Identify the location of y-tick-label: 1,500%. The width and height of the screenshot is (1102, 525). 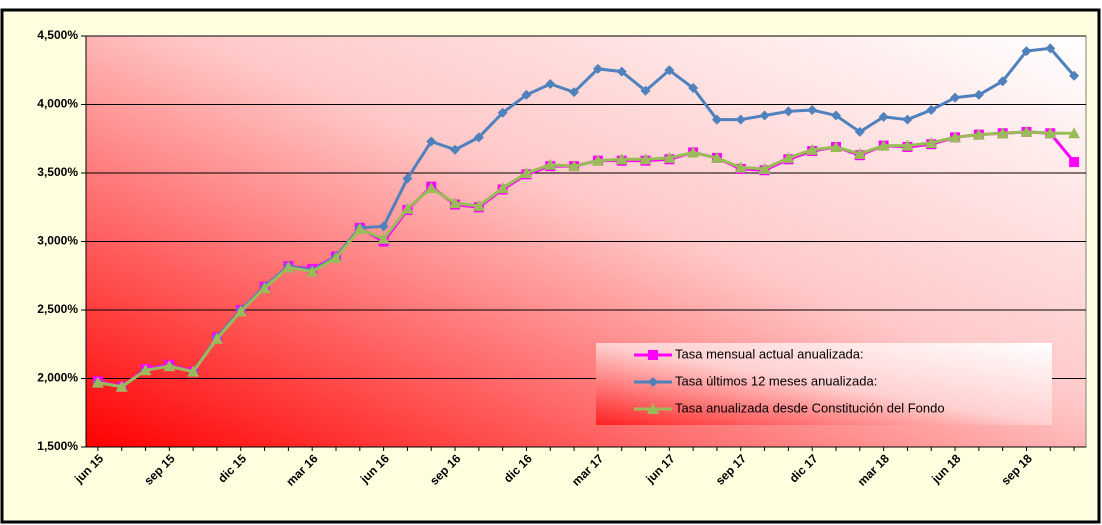
(57, 446).